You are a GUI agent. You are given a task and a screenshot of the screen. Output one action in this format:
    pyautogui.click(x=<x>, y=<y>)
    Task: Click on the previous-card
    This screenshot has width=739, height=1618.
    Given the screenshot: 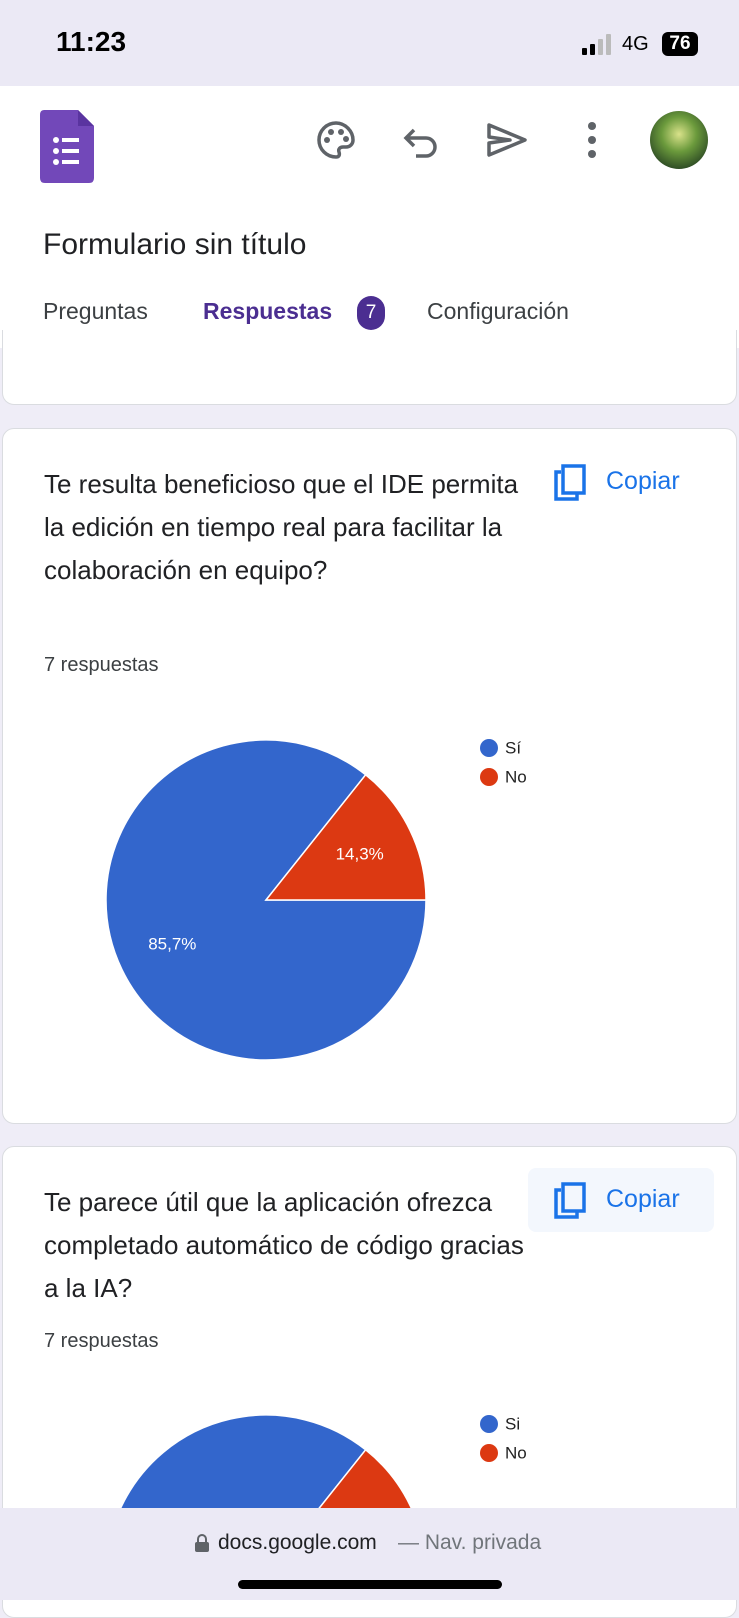 What is the action you would take?
    pyautogui.click(x=369, y=367)
    